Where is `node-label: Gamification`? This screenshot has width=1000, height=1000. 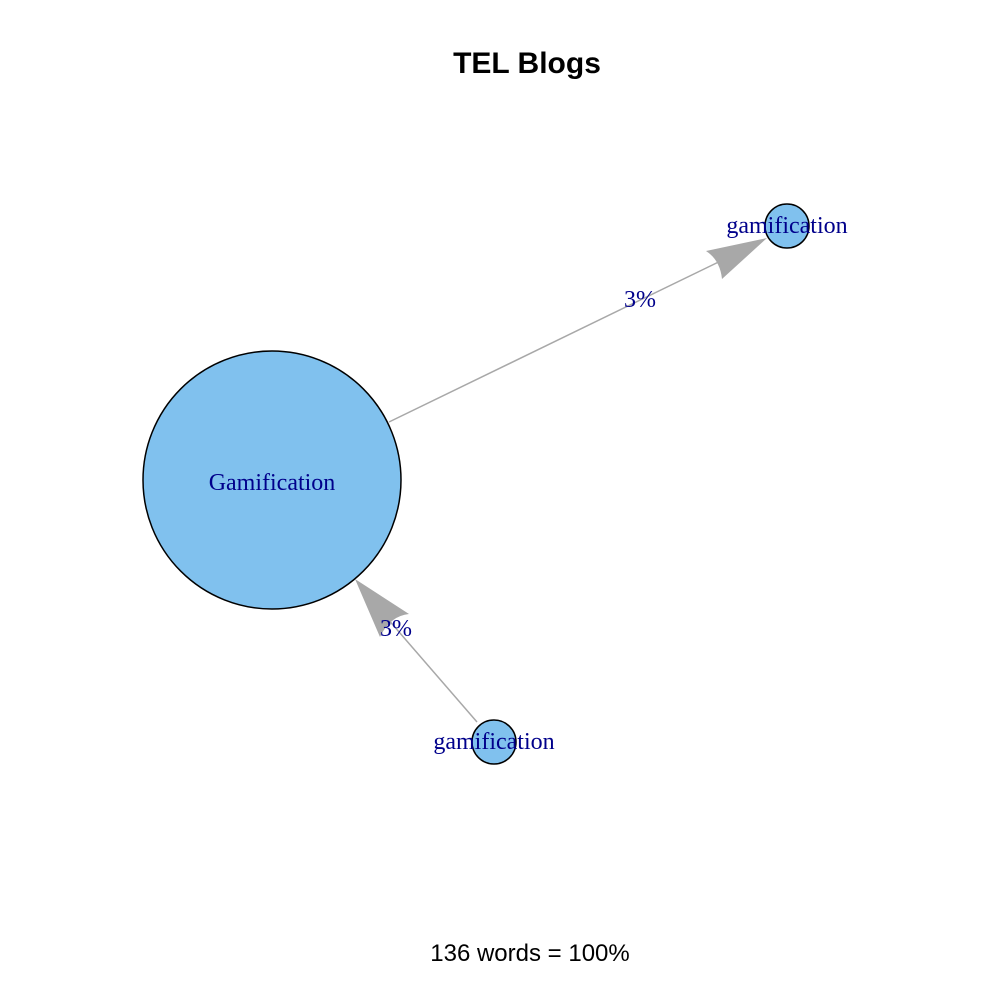
node-label: Gamification is located at coordinates (272, 483).